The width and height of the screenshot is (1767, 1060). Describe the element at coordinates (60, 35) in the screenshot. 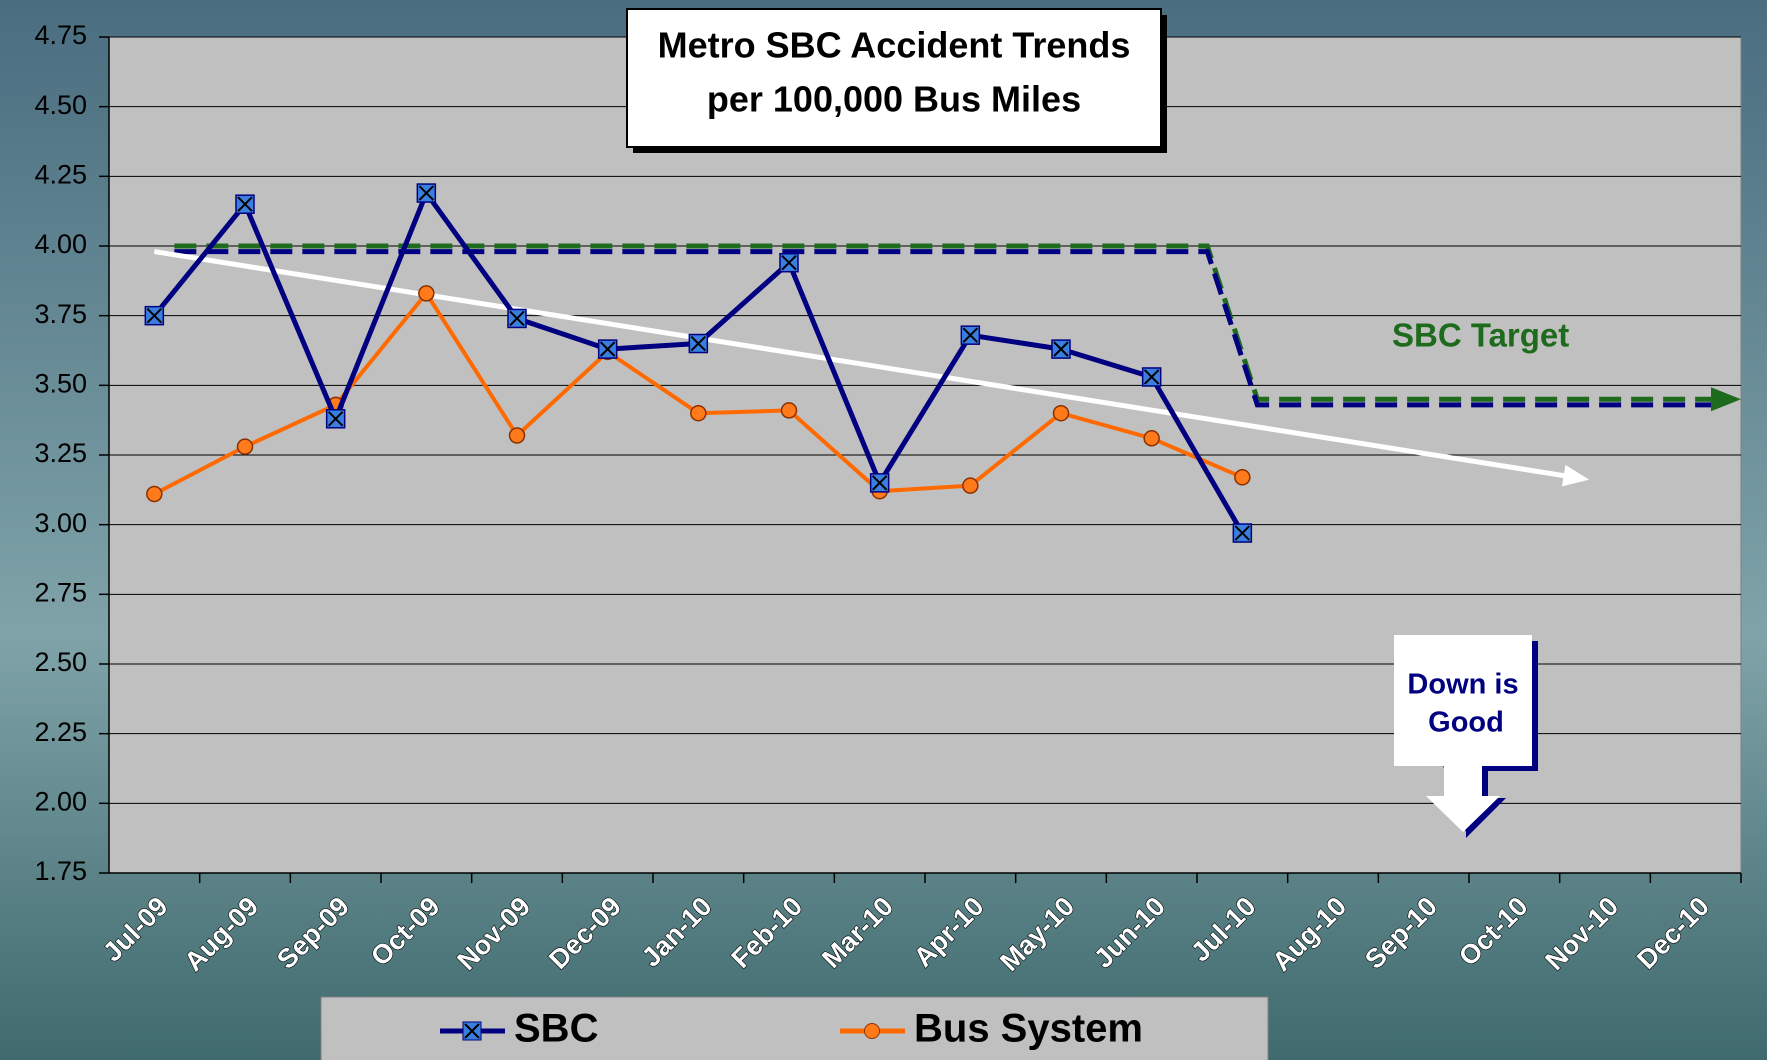

I see `y-tick-label: 4.75` at that location.